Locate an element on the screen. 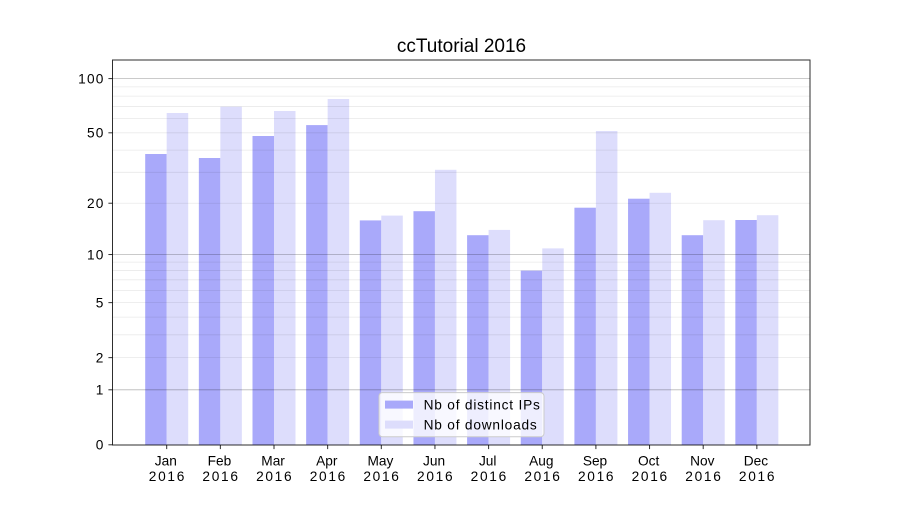  svg-text: Jul is located at coordinates (488, 461).